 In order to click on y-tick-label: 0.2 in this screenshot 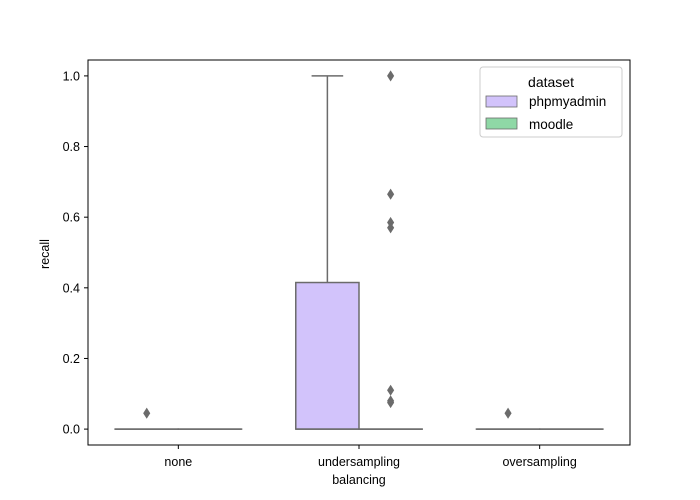, I will do `click(71, 359)`.